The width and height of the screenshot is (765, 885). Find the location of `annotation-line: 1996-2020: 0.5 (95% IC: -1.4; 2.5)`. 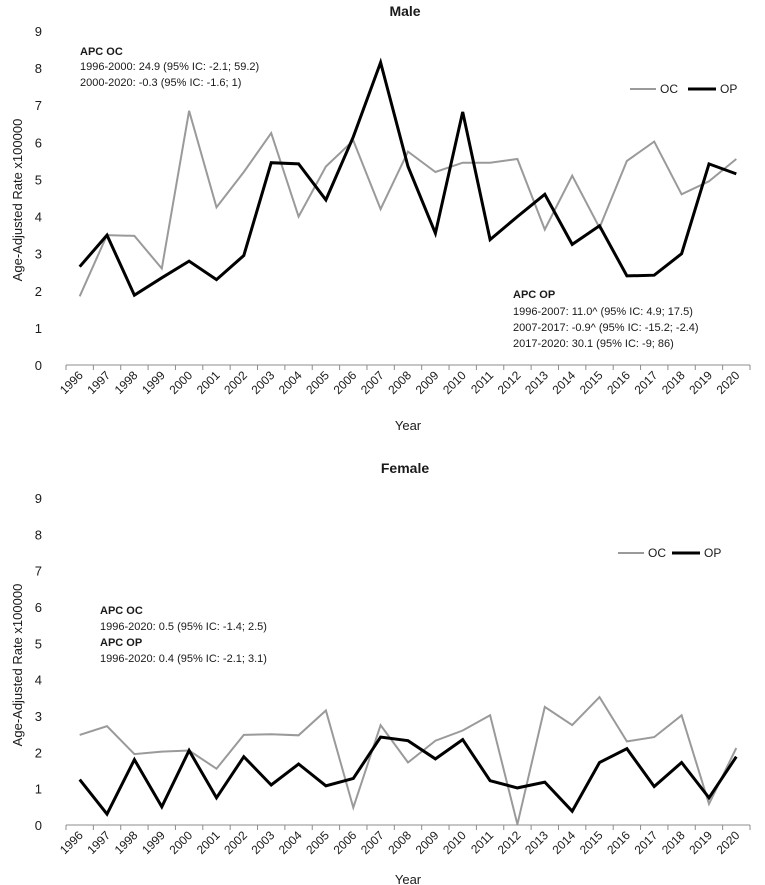

annotation-line: 1996-2020: 0.5 (95% IC: -1.4; 2.5) is located at coordinates (183, 627).